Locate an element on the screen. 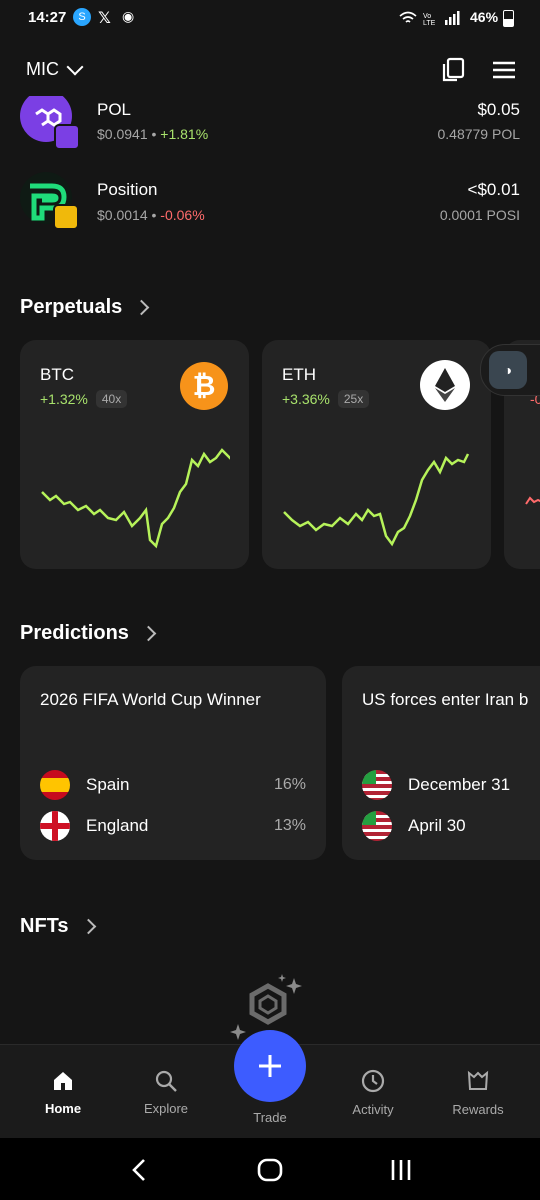  nav-activity: Activity is located at coordinates (373, 1092).